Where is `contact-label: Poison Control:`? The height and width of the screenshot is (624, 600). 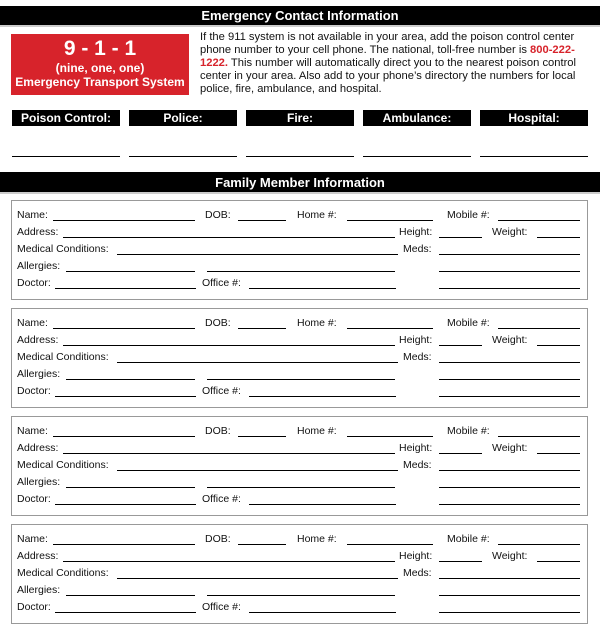
contact-label: Poison Control: is located at coordinates (66, 118).